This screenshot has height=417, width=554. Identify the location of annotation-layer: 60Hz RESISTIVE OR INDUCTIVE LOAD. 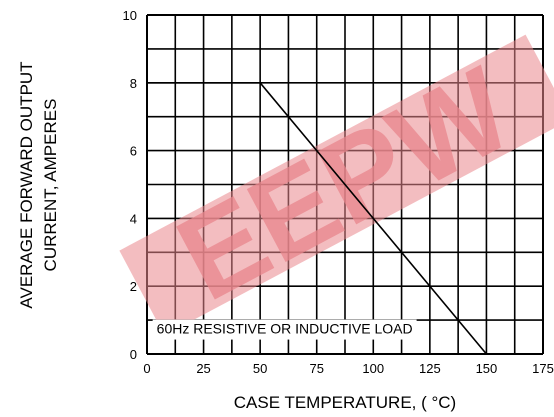
(284, 329).